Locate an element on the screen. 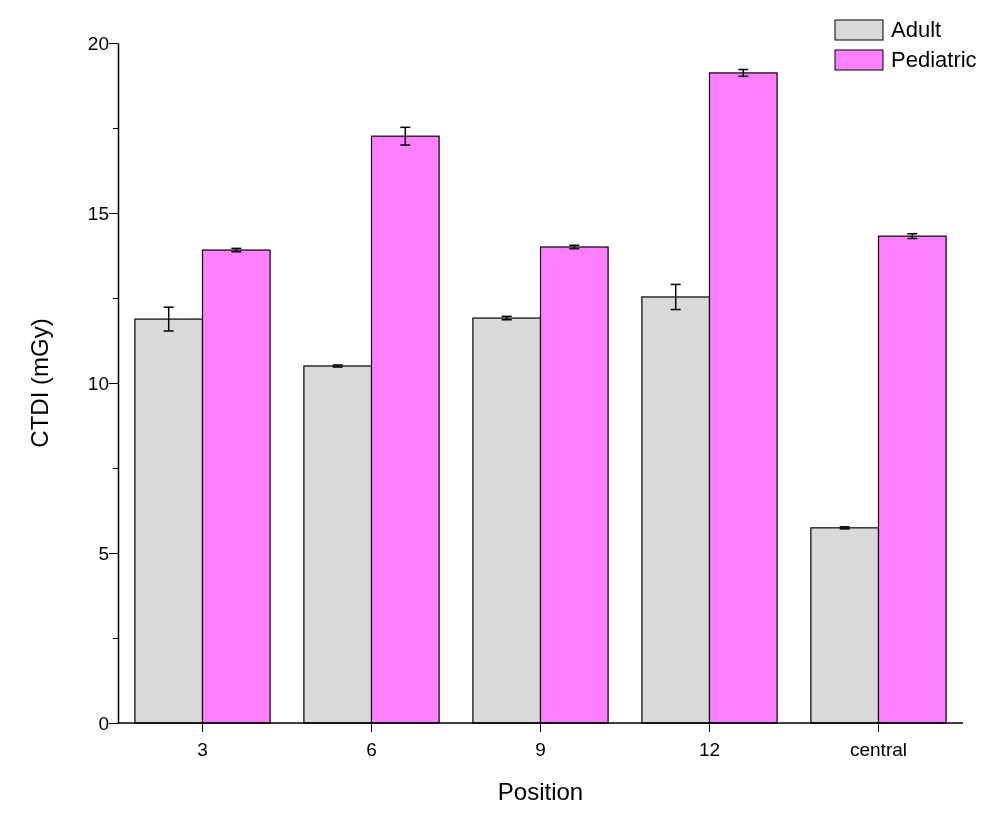  x-axis-title: Position is located at coordinates (540, 791).